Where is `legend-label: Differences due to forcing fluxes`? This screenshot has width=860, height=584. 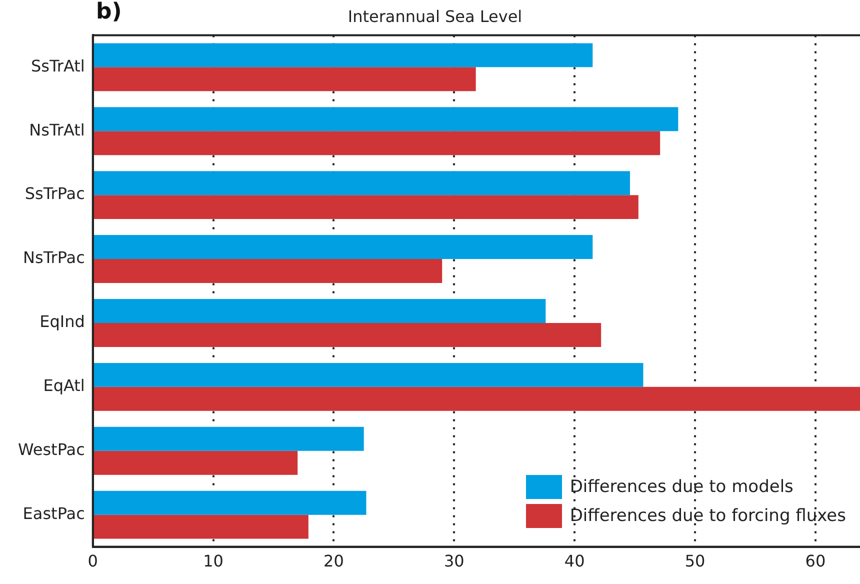
legend-label: Differences due to forcing fluxes is located at coordinates (708, 516).